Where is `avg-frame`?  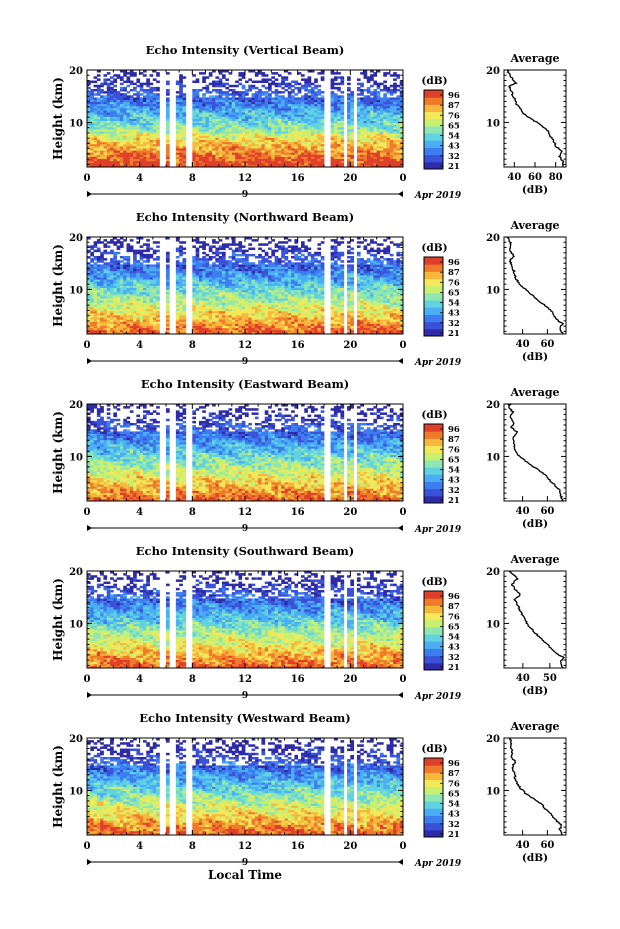 avg-frame is located at coordinates (535, 452).